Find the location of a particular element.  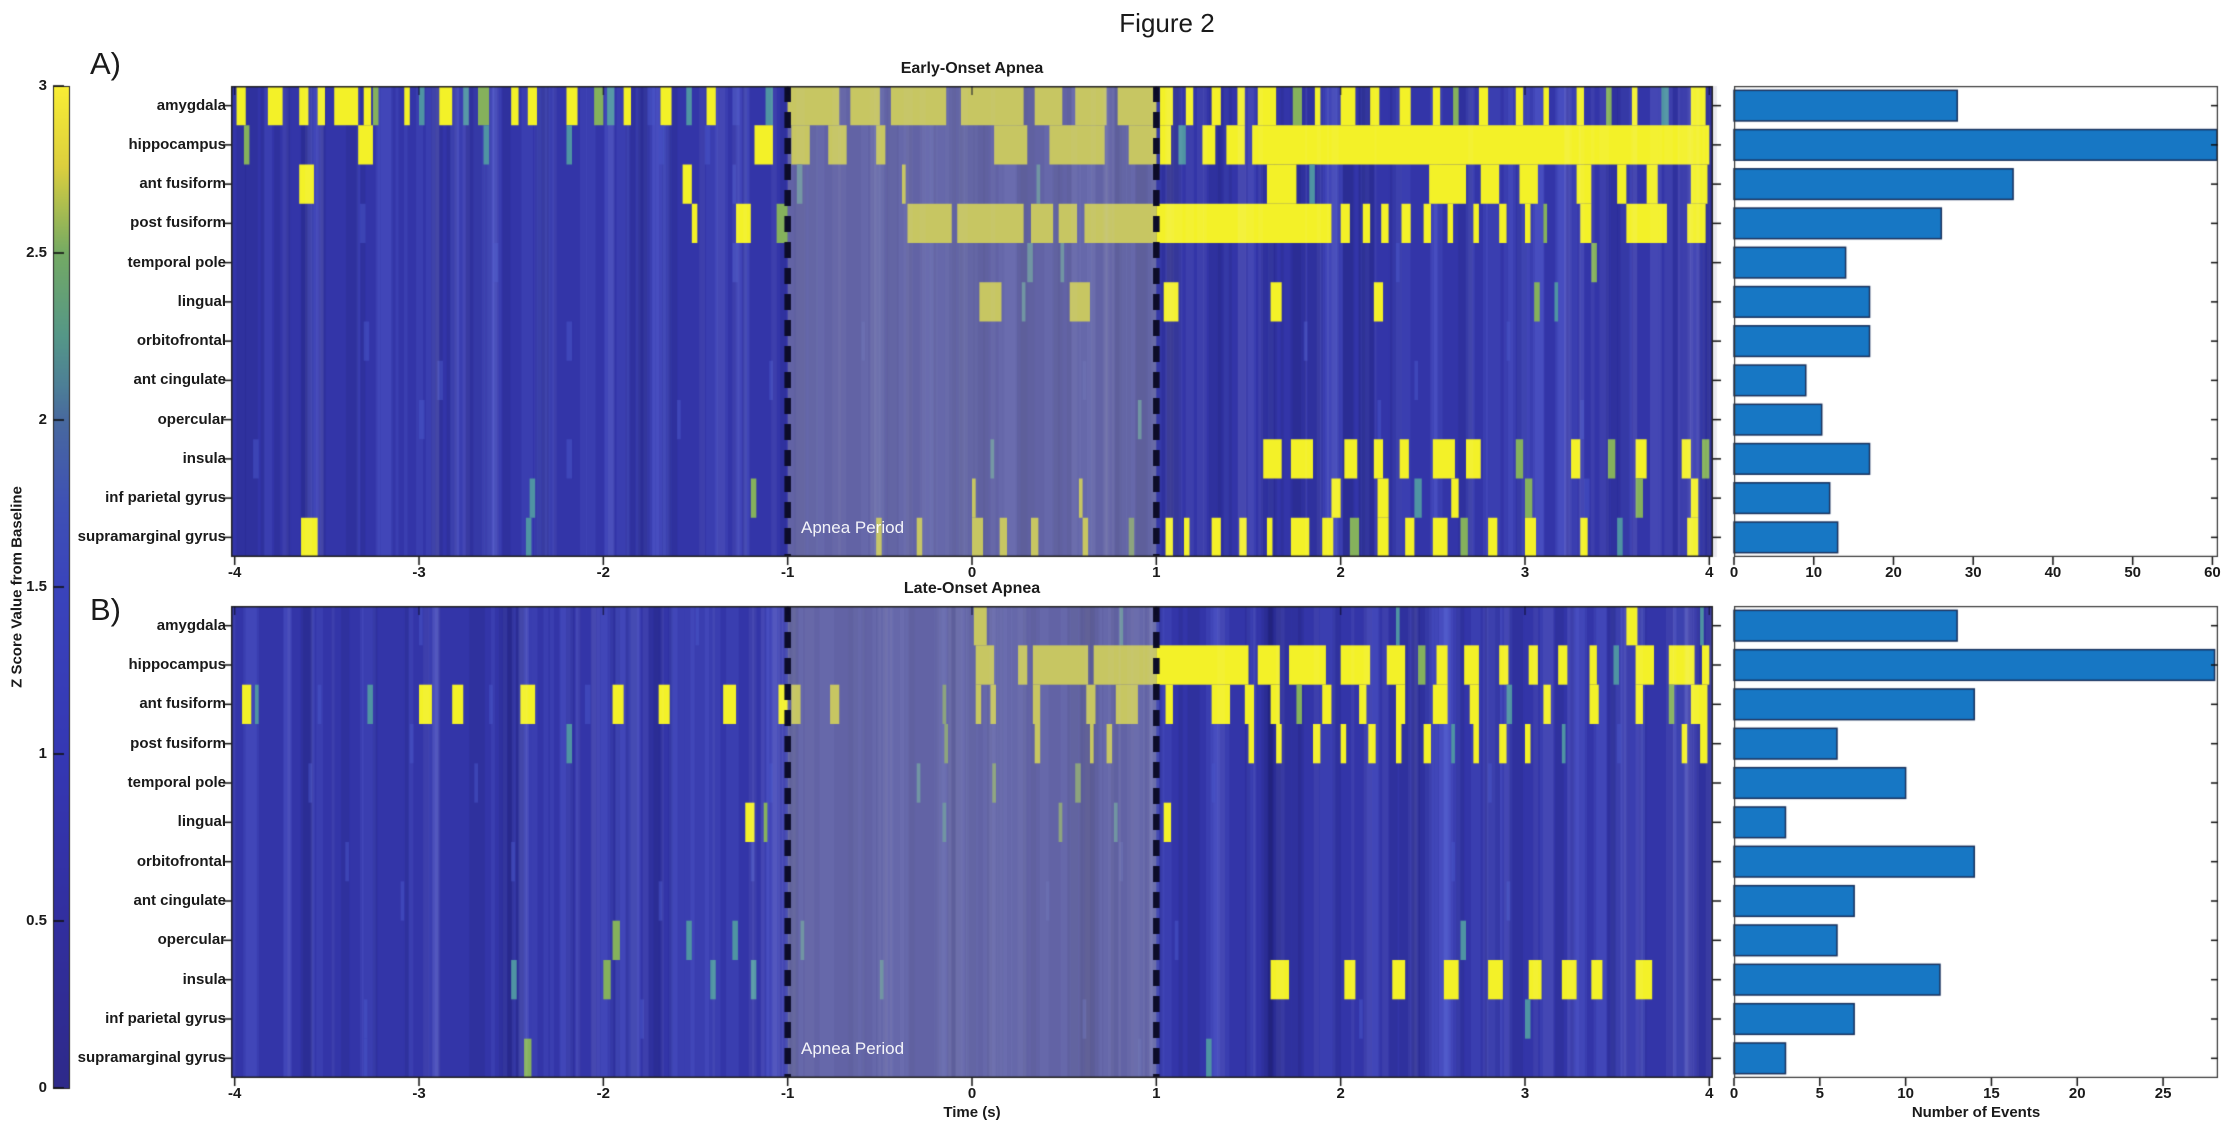

panel-b-letter: B) is located at coordinates (105, 609).